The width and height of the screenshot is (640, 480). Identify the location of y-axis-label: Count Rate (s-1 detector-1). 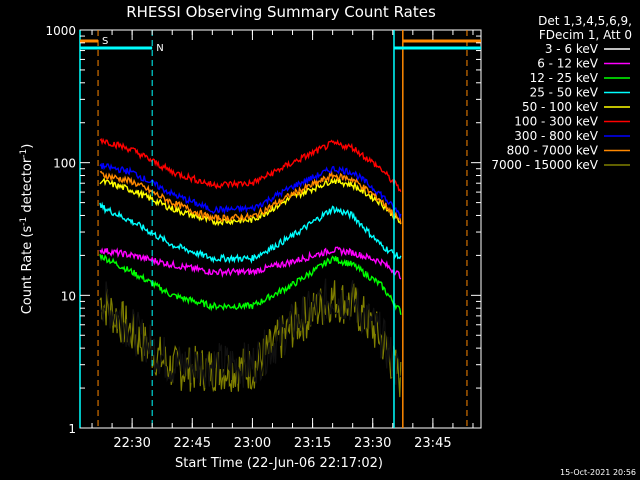
(27, 229).